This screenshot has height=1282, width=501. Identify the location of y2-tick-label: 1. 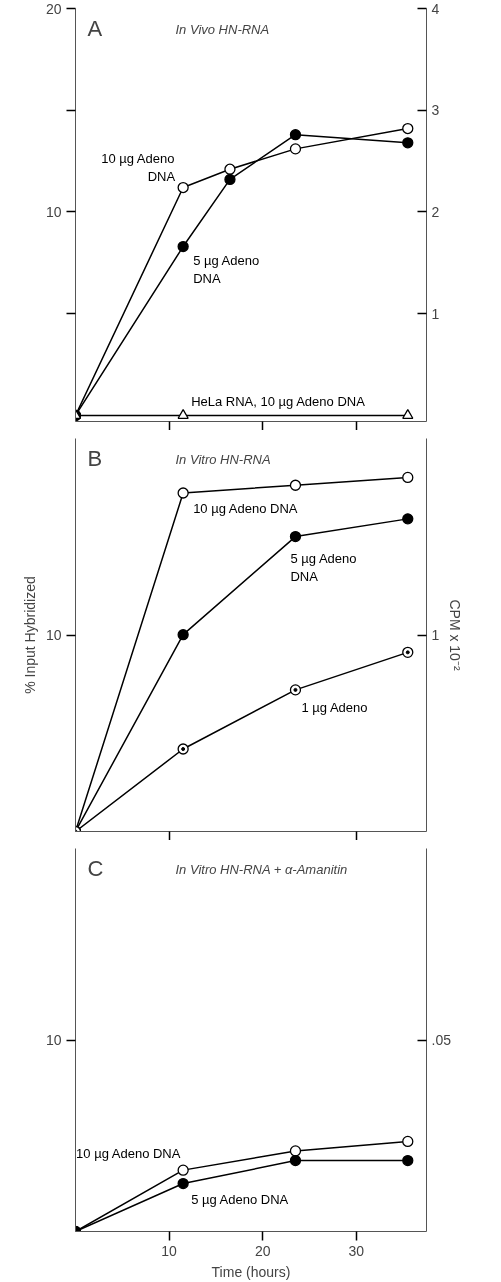
(435, 313).